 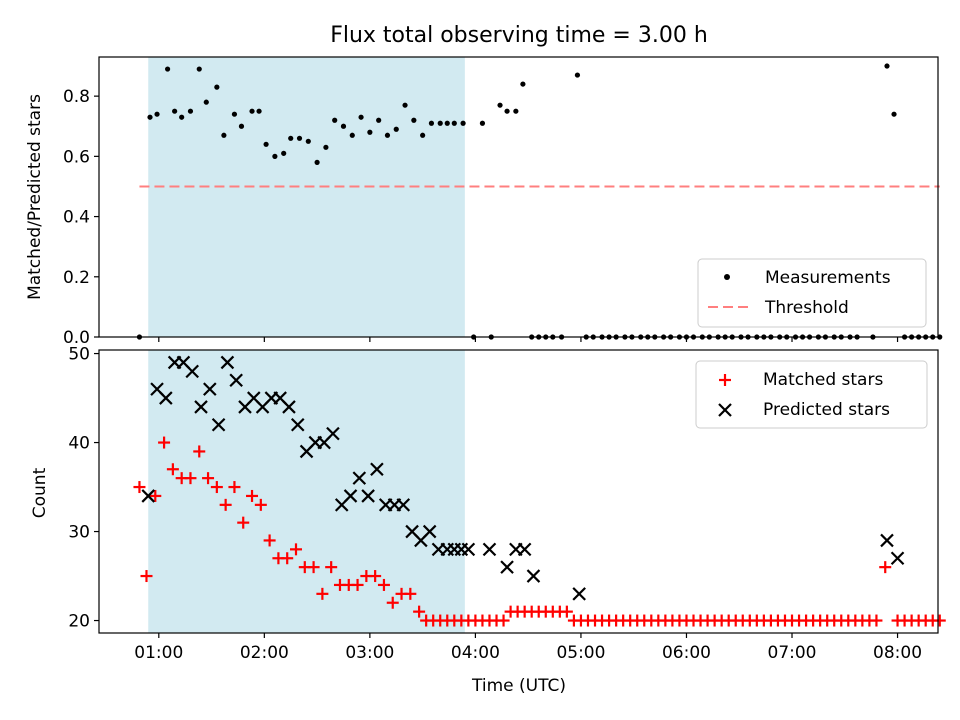 I want to click on bottom-y-tick-label: 50, so click(x=79, y=355).